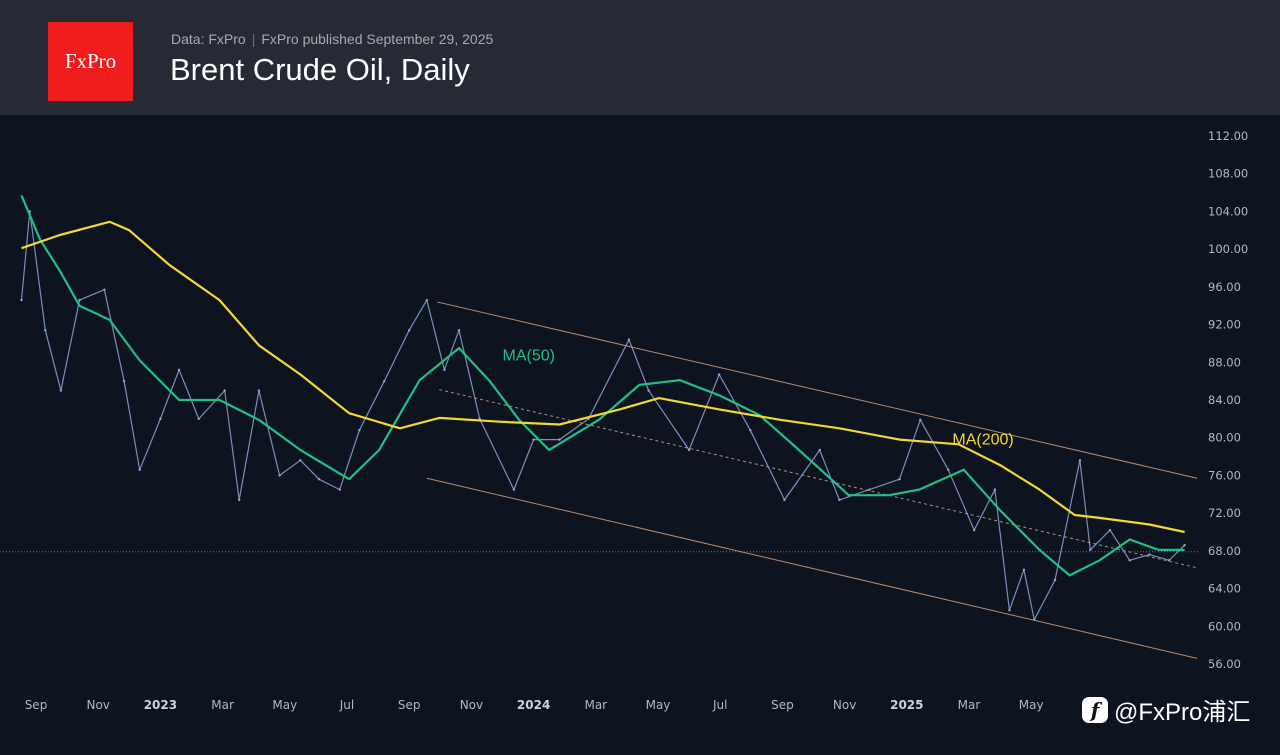 This screenshot has width=1280, height=755. What do you see at coordinates (1224, 589) in the screenshot?
I see `y-tick-label: 64.00` at bounding box center [1224, 589].